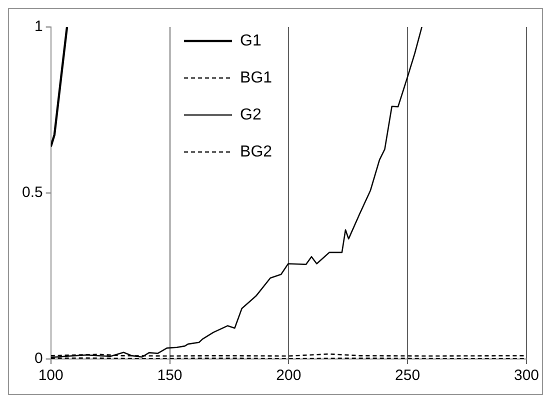 This screenshot has width=551, height=403. What do you see at coordinates (251, 115) in the screenshot?
I see `legend-label: G2` at bounding box center [251, 115].